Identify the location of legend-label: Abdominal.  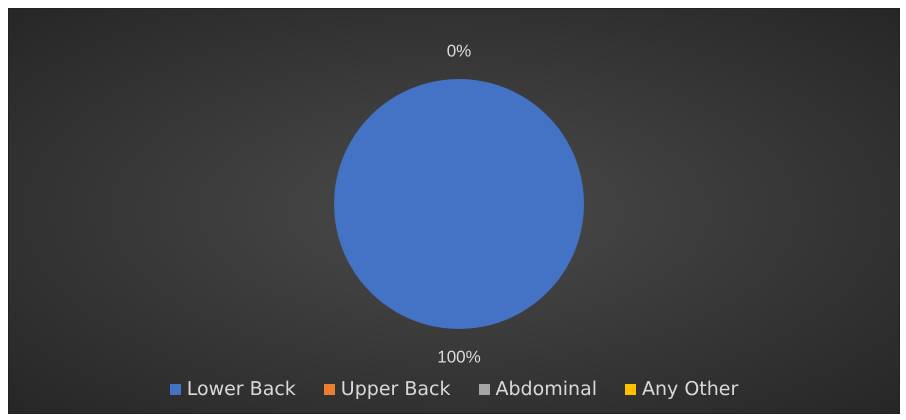
(546, 389).